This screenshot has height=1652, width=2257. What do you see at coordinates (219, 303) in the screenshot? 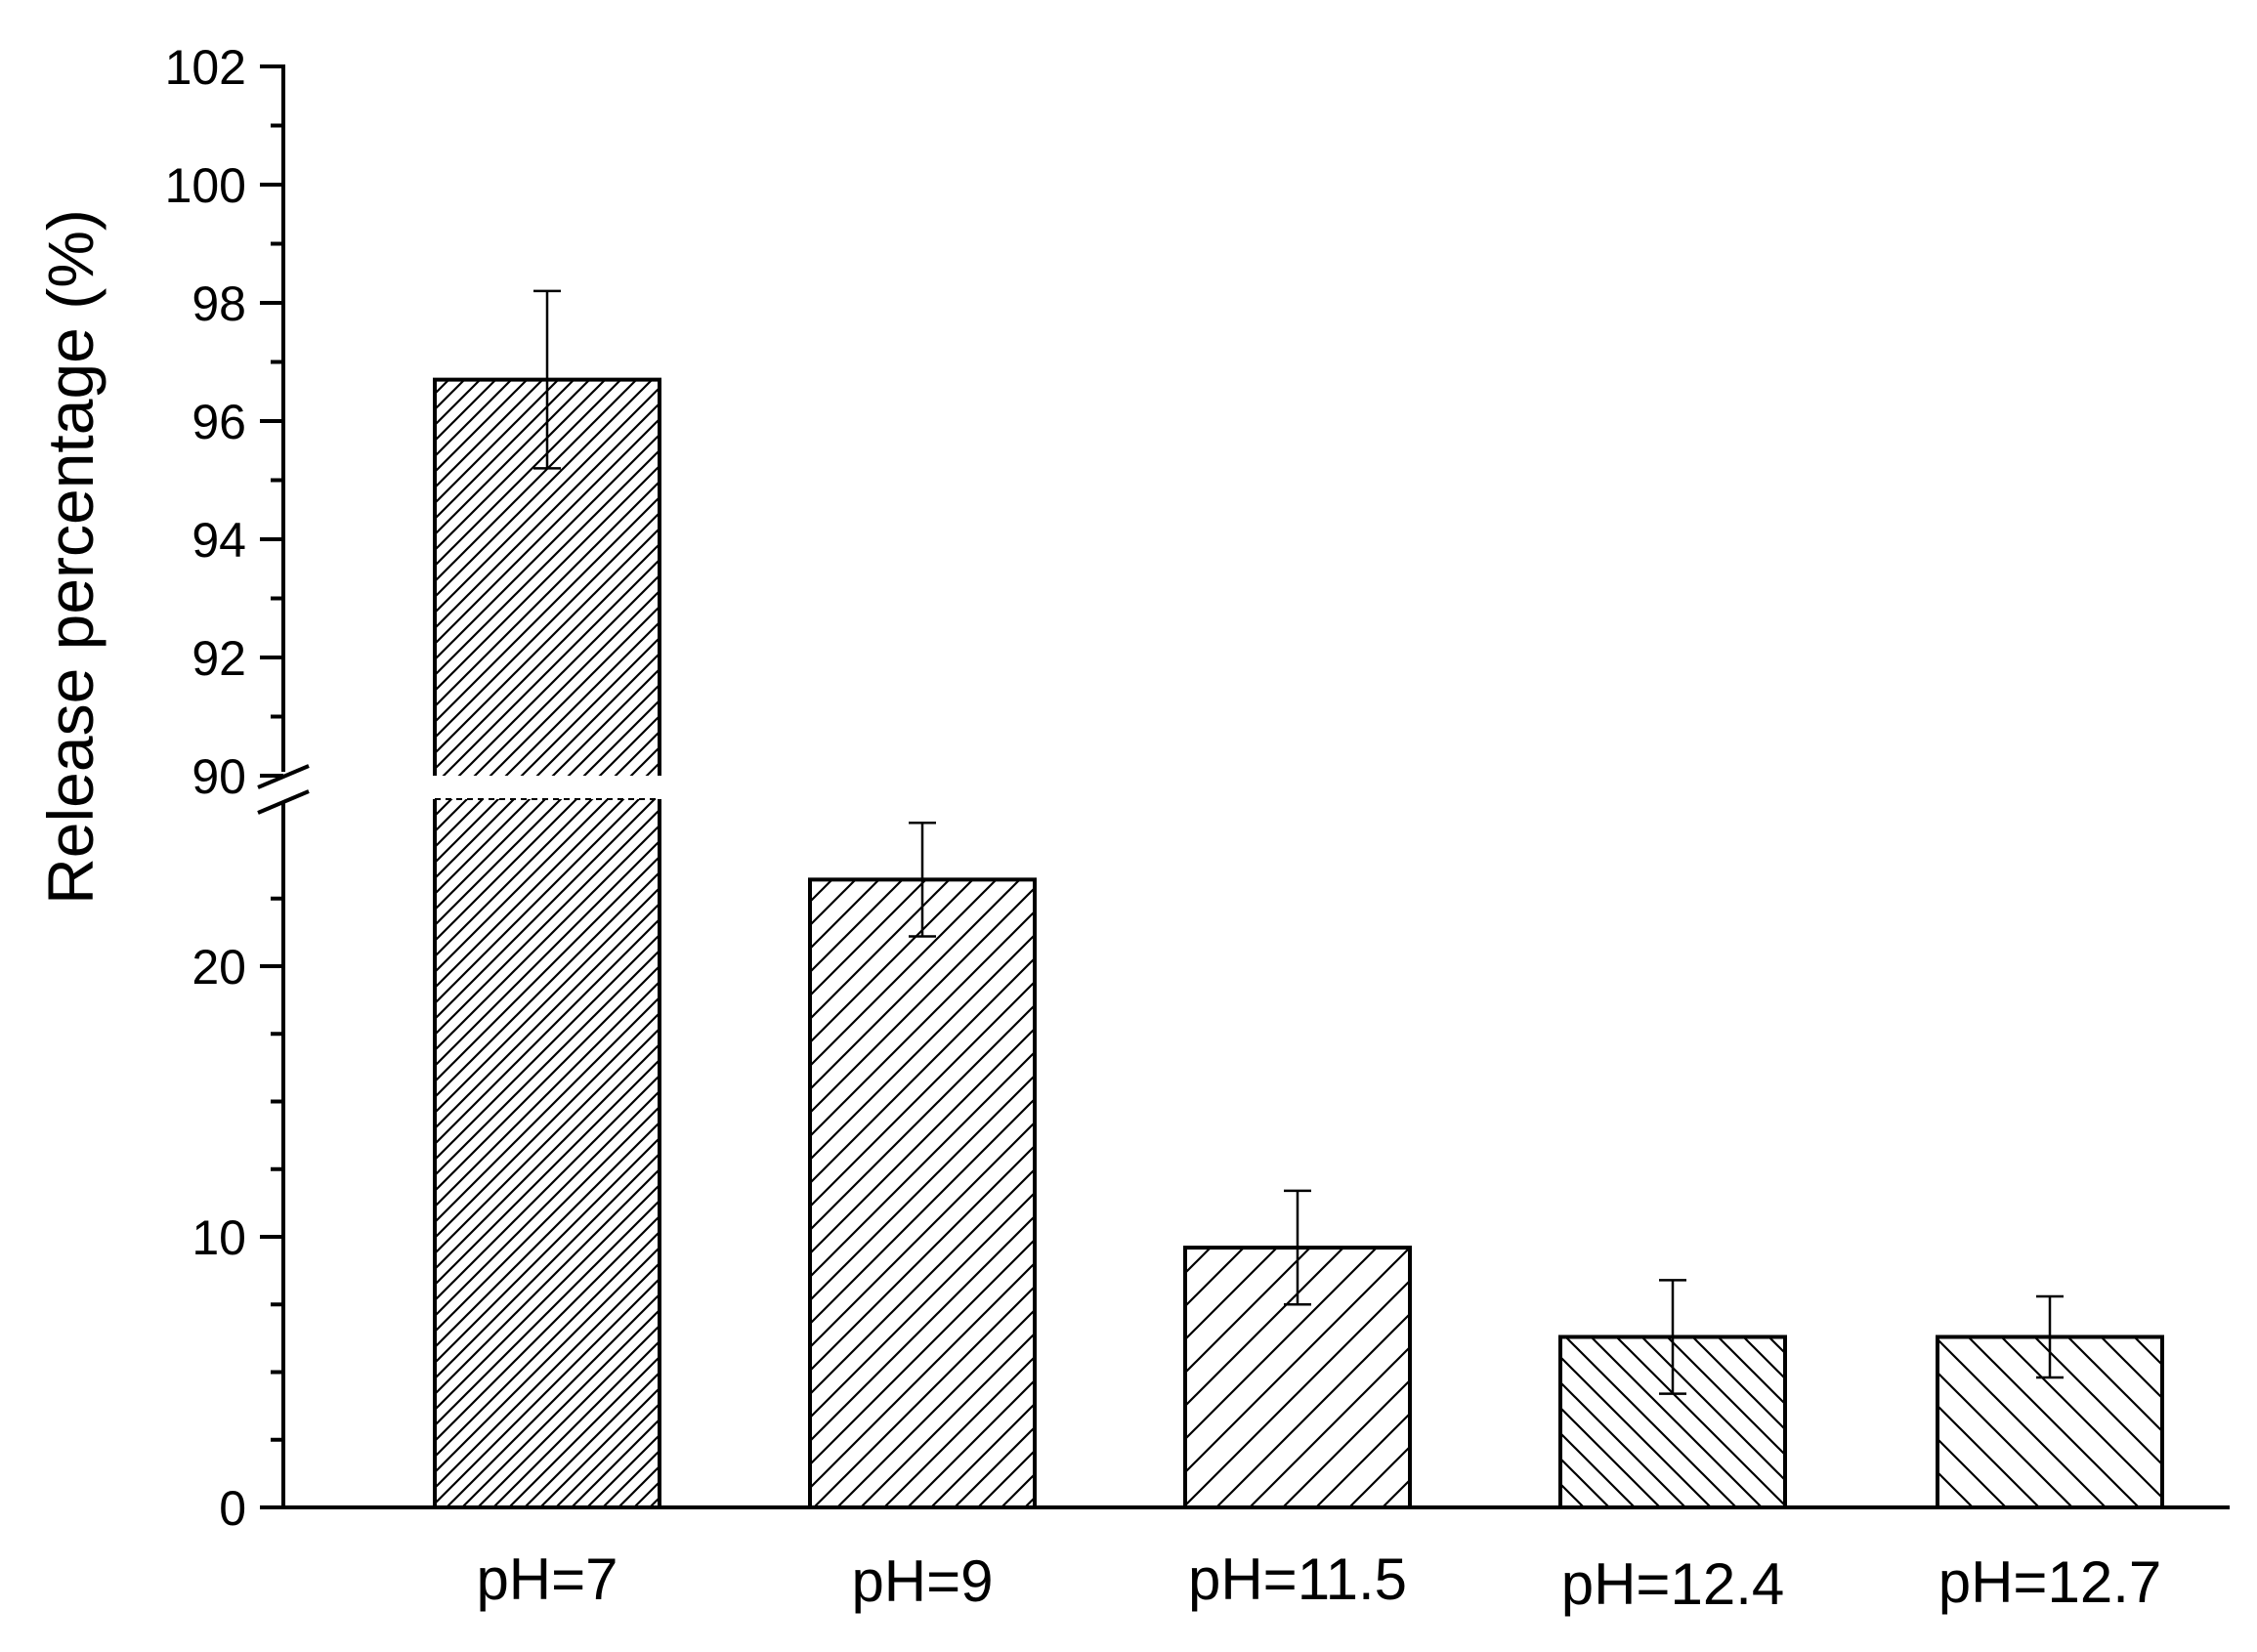
I see `y-tick-label: 98` at bounding box center [219, 303].